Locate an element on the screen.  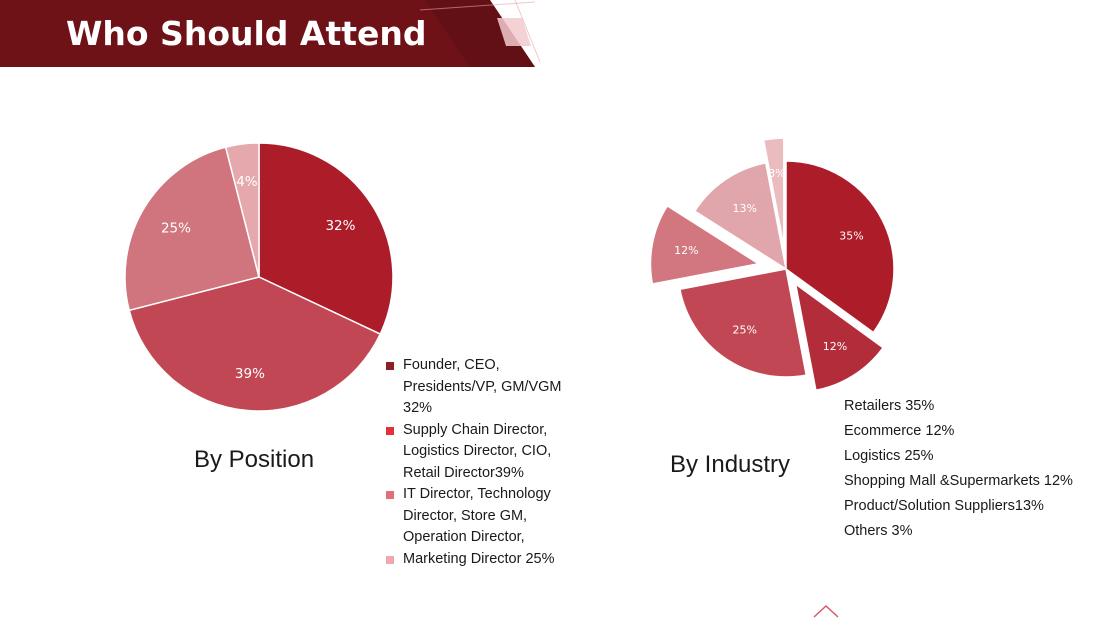
industry-pie-chart: 35% 12% 25% 12% 13% 3% is located at coordinates (772, 264).